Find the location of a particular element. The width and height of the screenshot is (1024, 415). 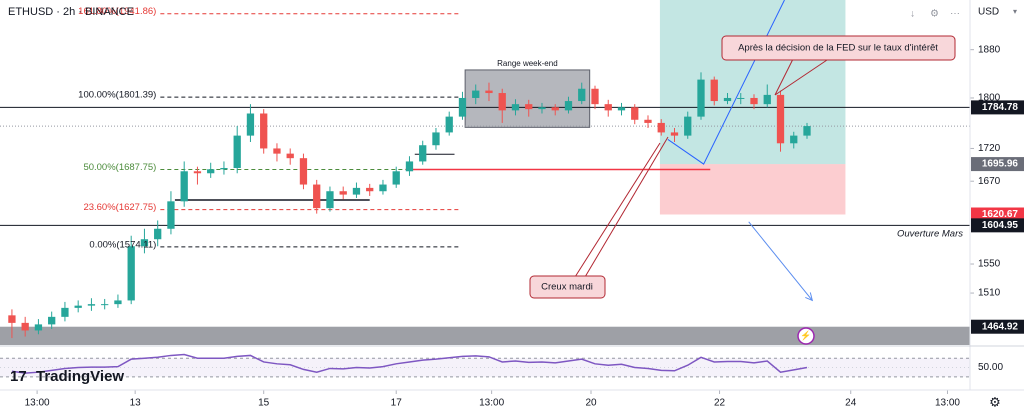

lightning-icon is located at coordinates (806, 336).